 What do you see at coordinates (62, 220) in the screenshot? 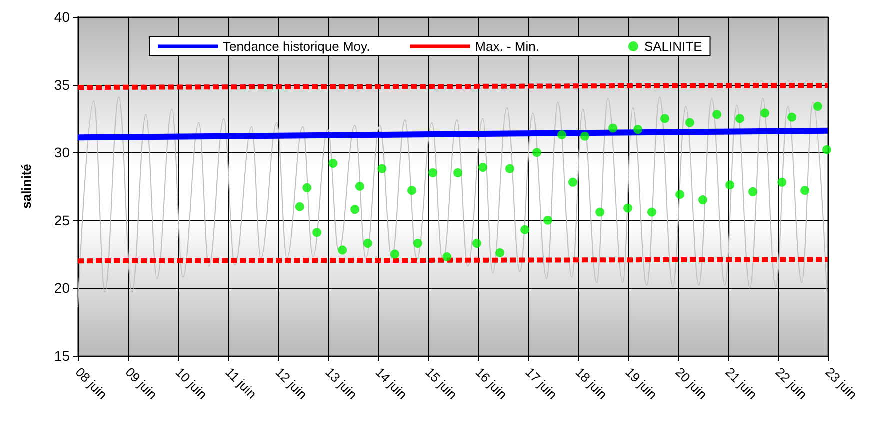
I see `y-tick-label: 25` at bounding box center [62, 220].